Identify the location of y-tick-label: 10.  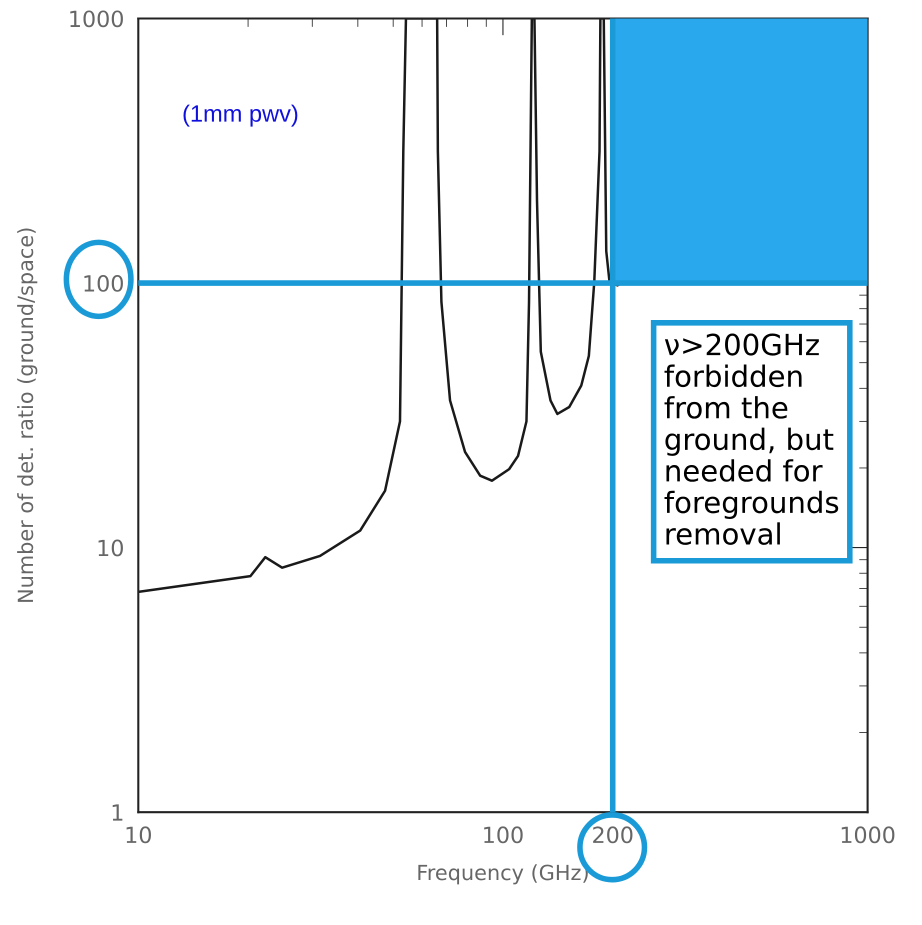
(110, 548).